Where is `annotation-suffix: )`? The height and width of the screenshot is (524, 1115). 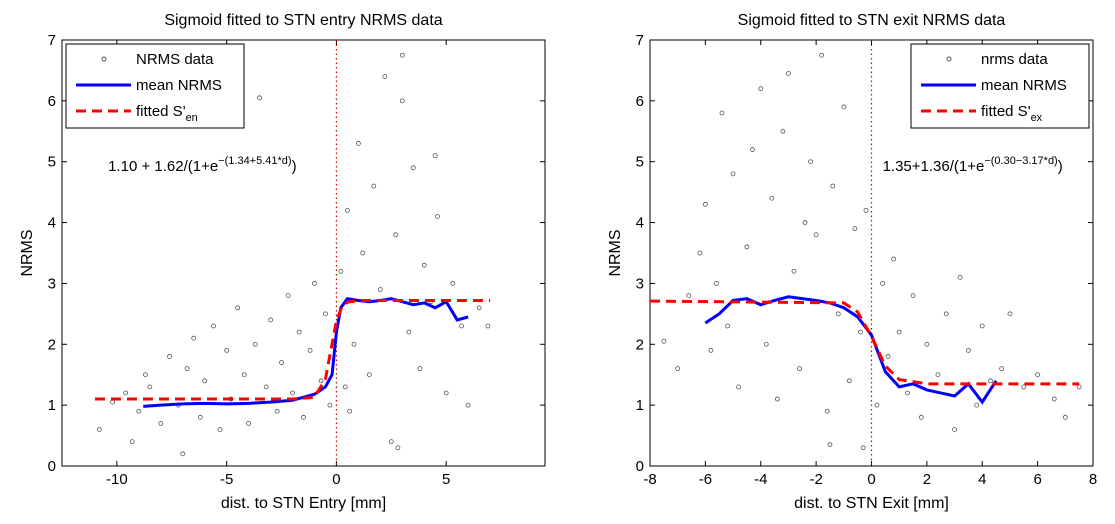
annotation-suffix: ) is located at coordinates (294, 166).